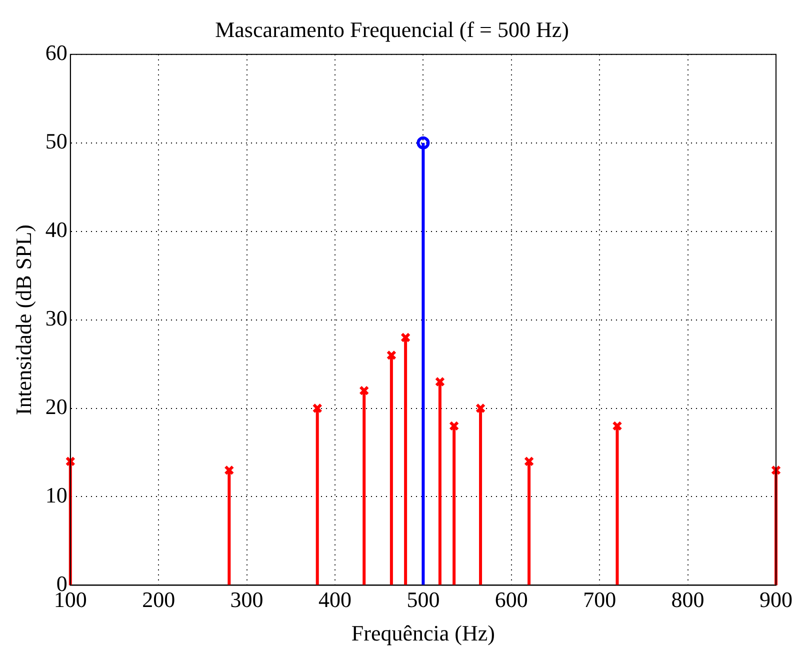 This screenshot has width=804, height=660. Describe the element at coordinates (159, 599) in the screenshot. I see `x-tick-label: 200` at that location.